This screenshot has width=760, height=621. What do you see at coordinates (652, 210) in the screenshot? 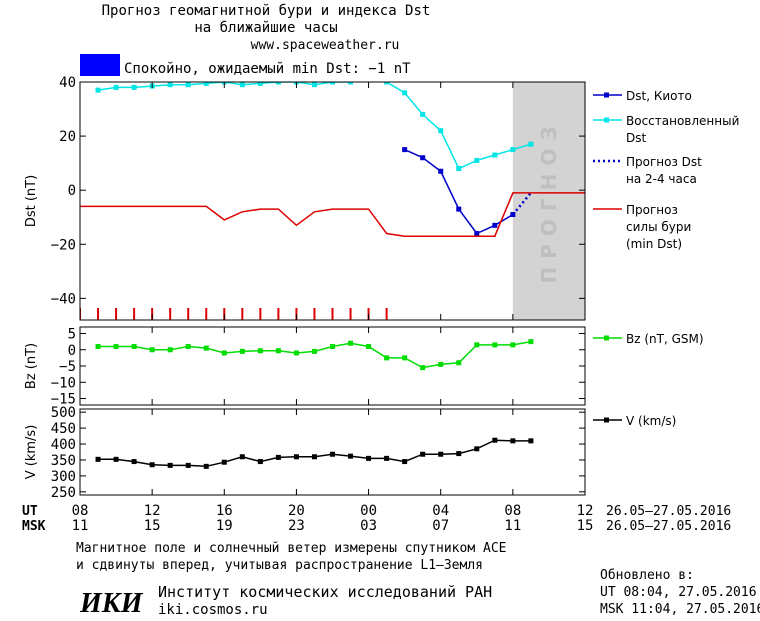
I see `legend-label: Прогноз` at bounding box center [652, 210].